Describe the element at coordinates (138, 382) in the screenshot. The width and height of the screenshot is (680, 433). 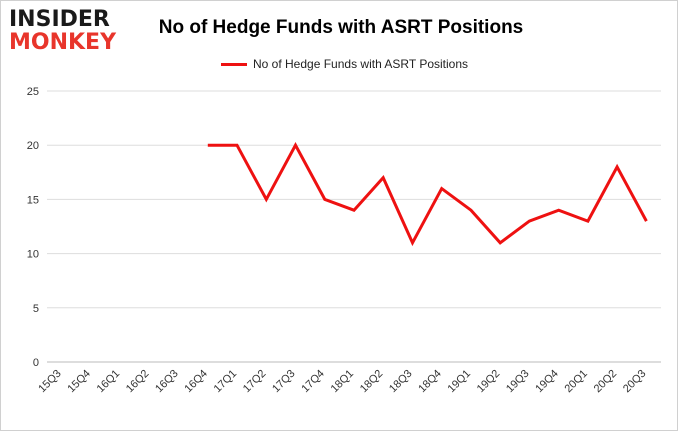
I see `x-tick-label-16Q2: 16Q2` at that location.